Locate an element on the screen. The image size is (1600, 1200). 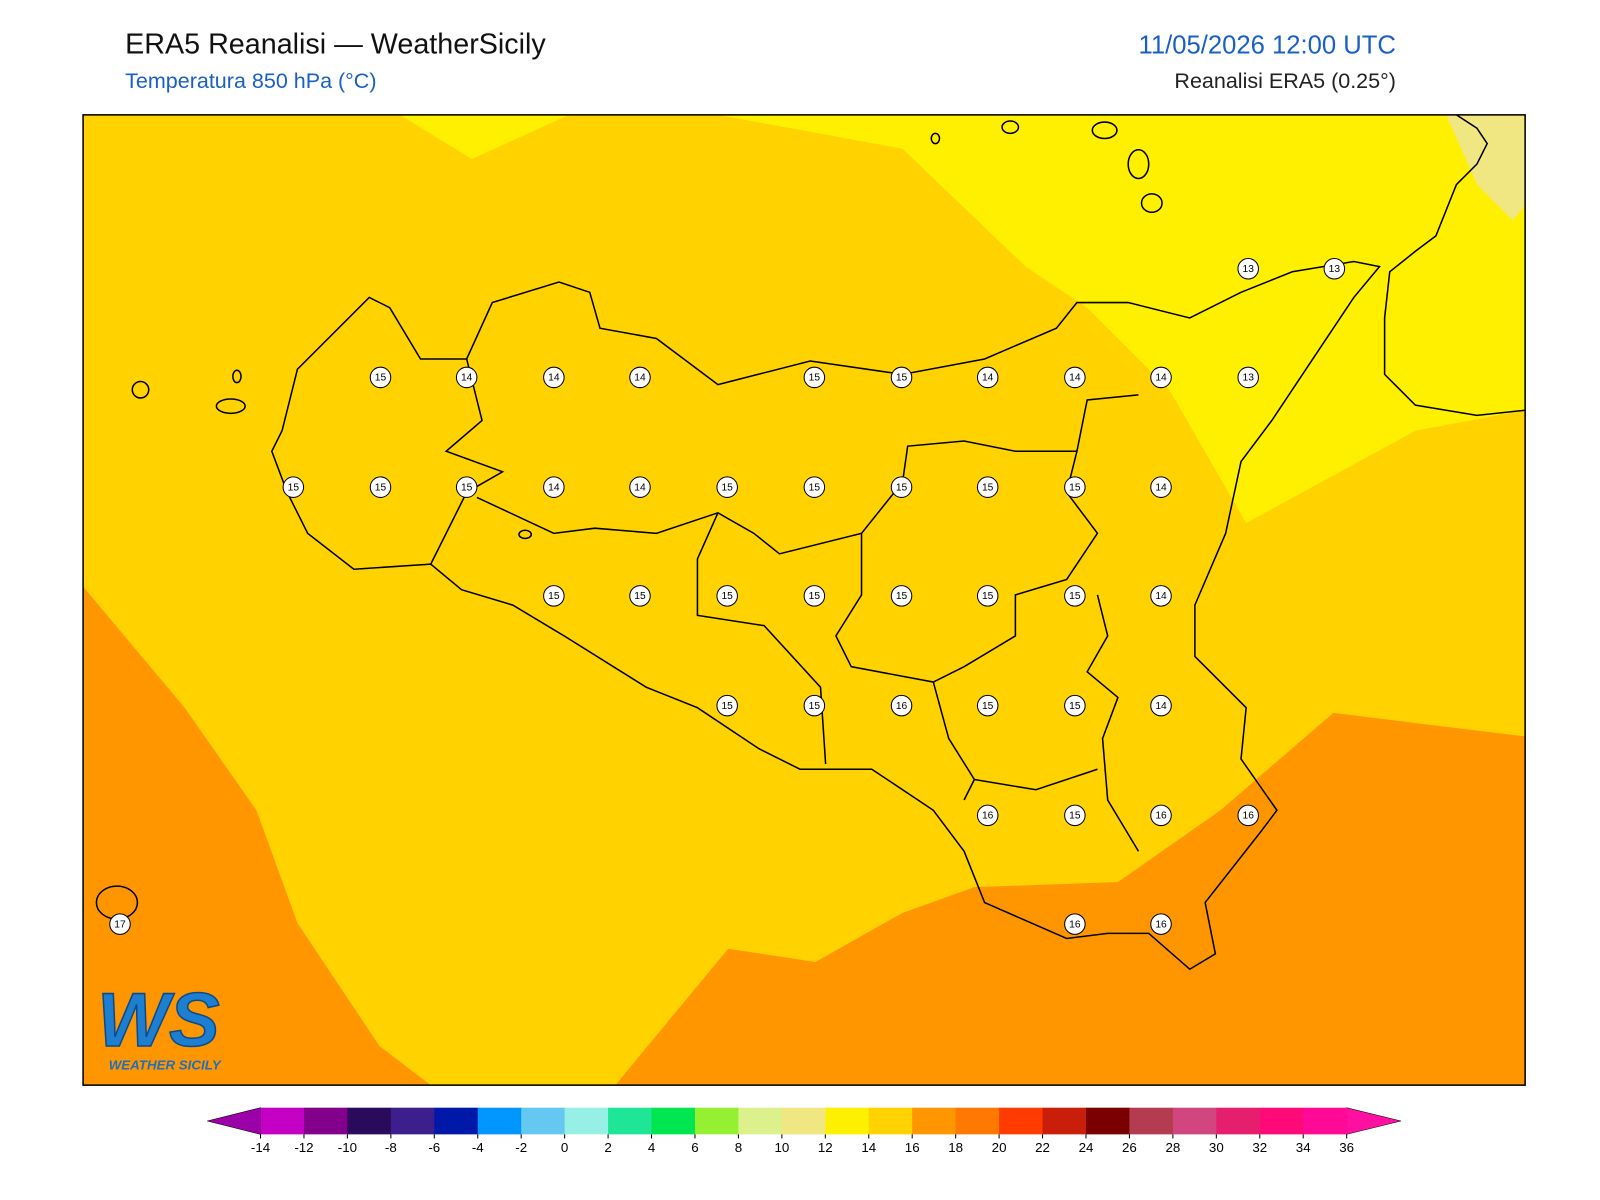
calabria-coast is located at coordinates (1454, 265).